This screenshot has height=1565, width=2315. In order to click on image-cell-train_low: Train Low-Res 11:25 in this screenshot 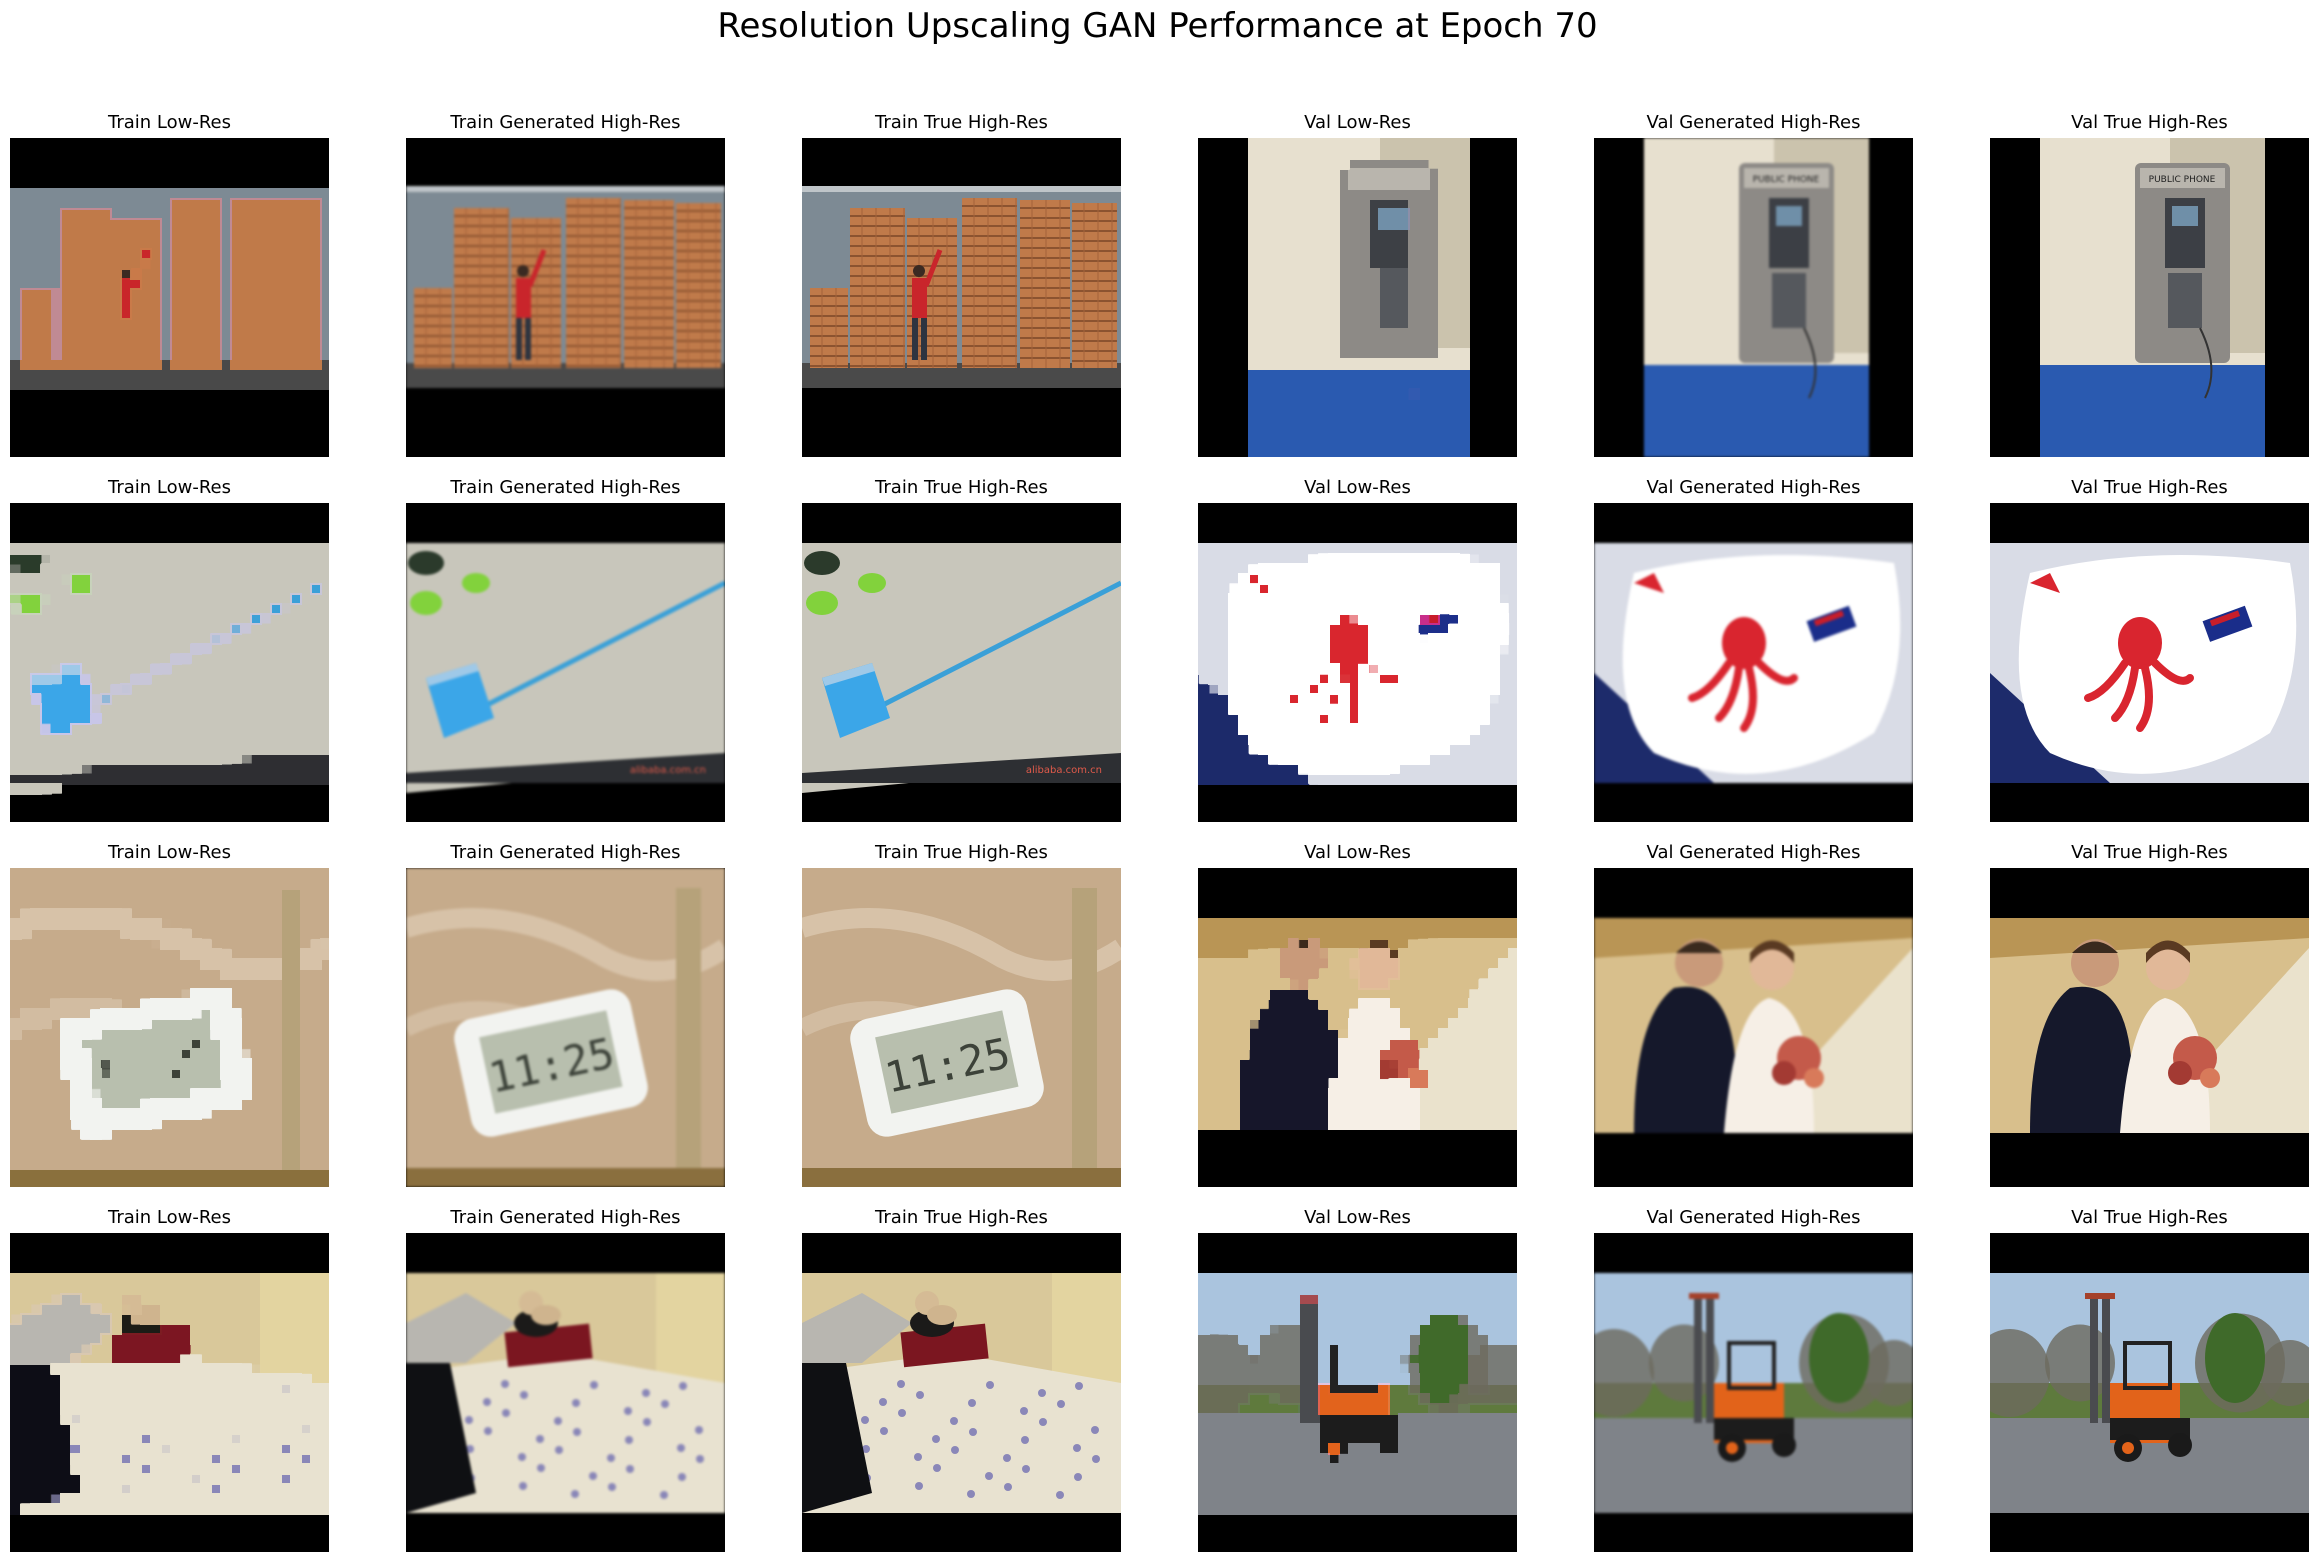, I will do `click(169, 1020)`.